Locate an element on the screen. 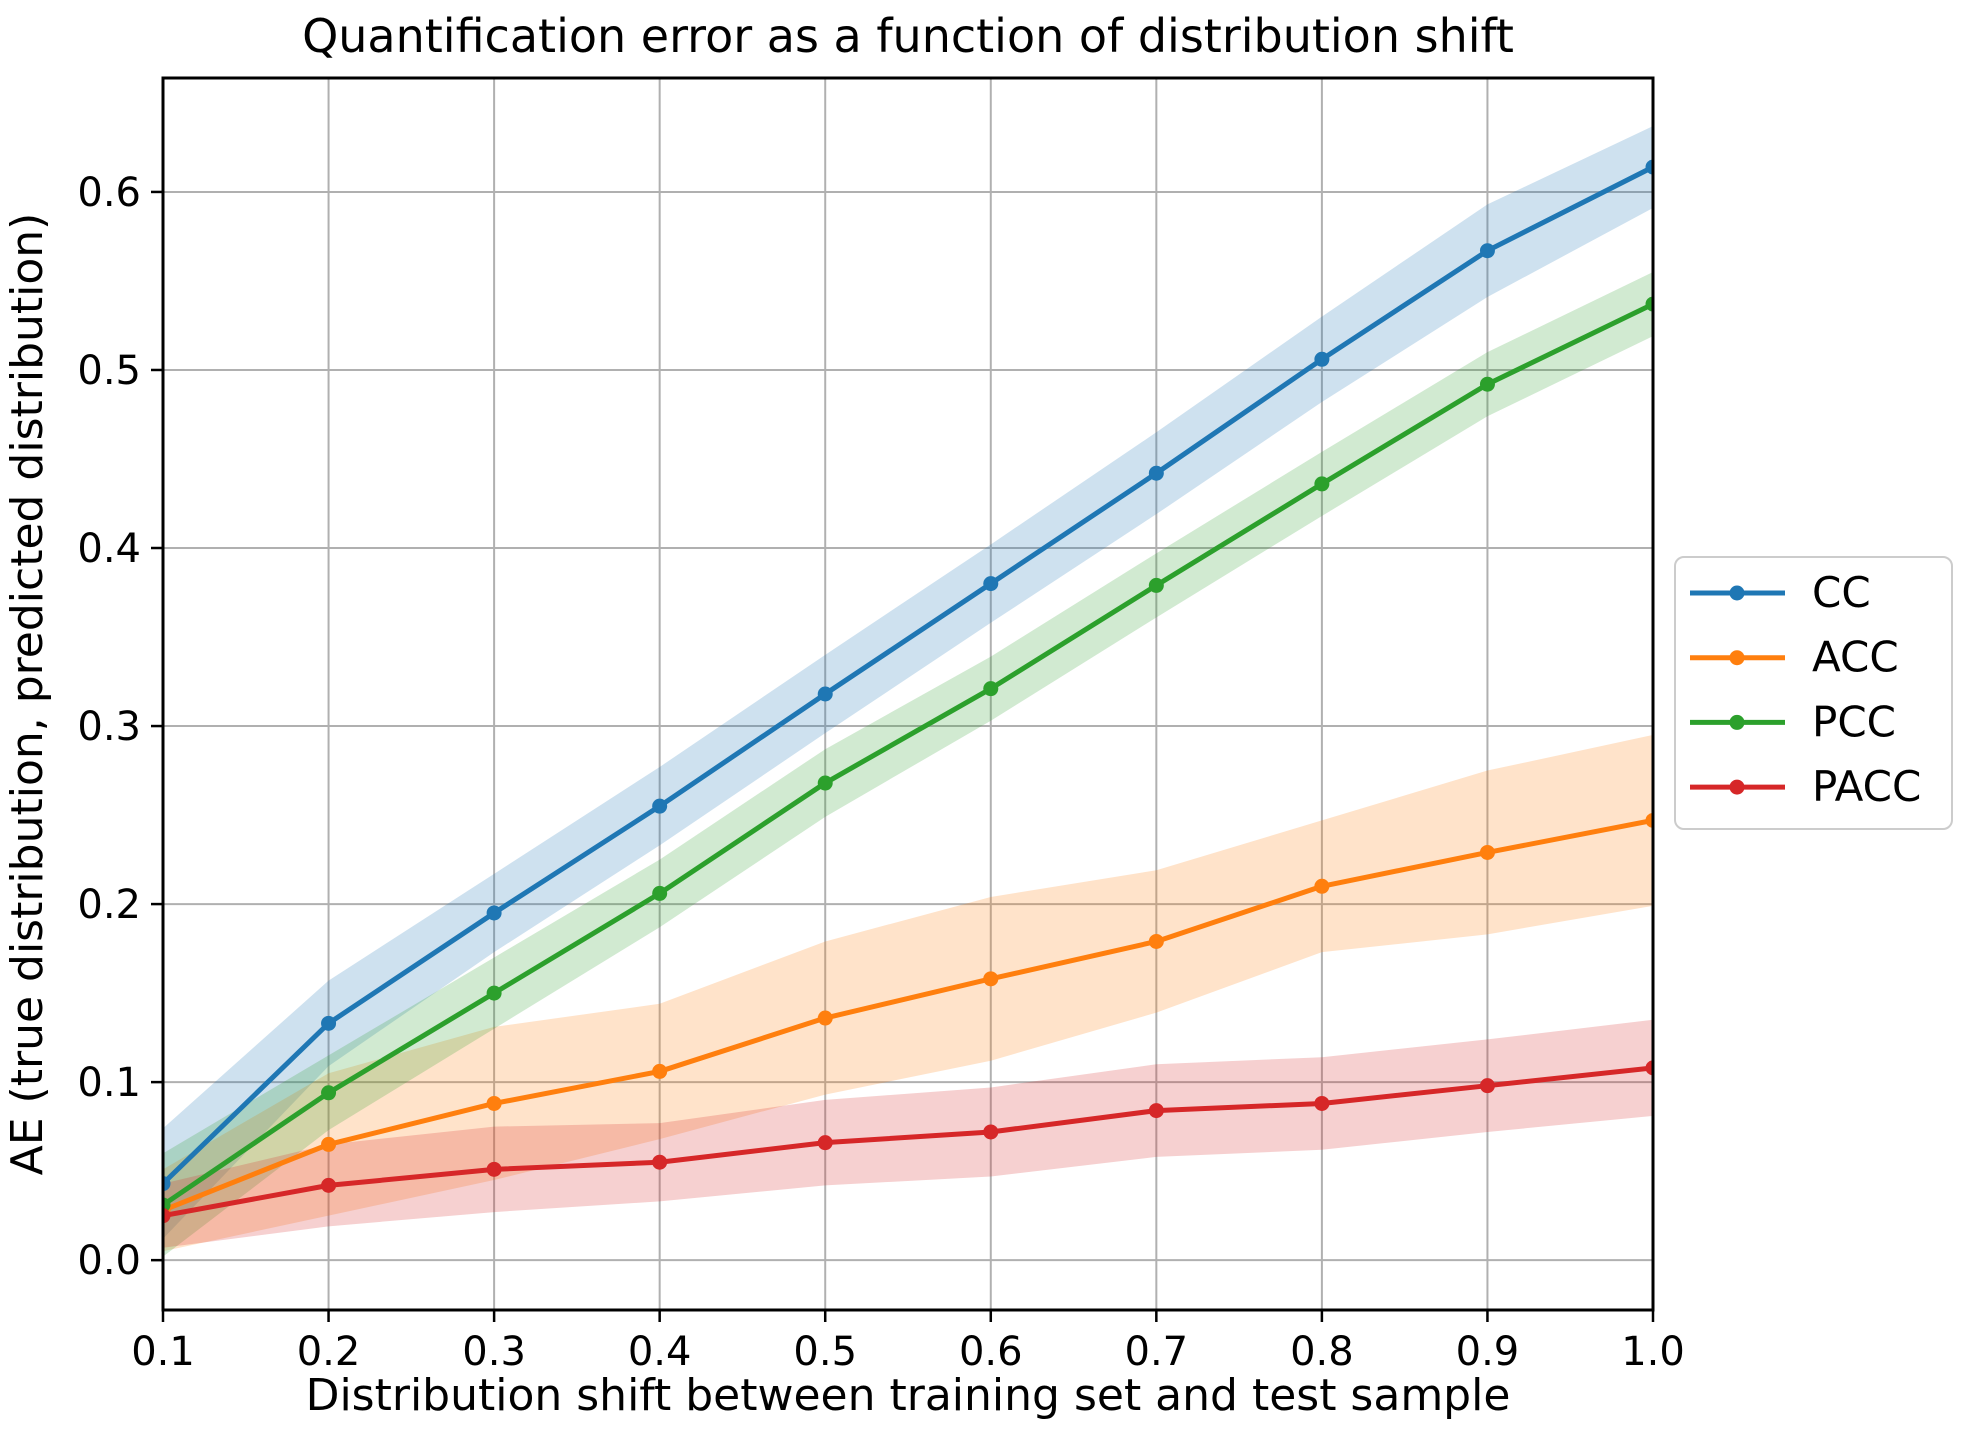 The image size is (1969, 1450). band-PACC is located at coordinates (908, 1133).